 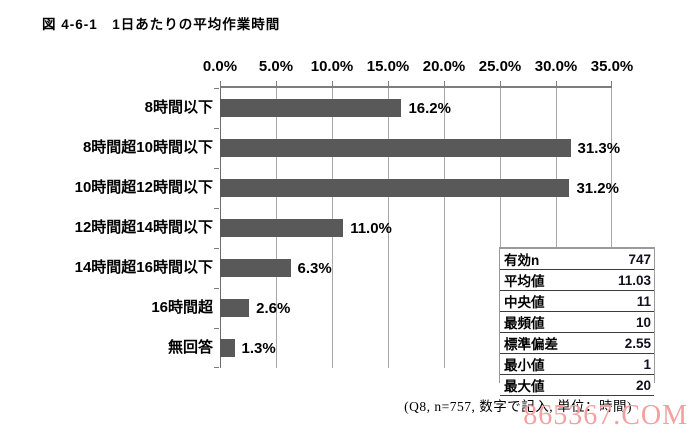 I want to click on stats-row: 平均値 11.03, so click(x=577, y=280).